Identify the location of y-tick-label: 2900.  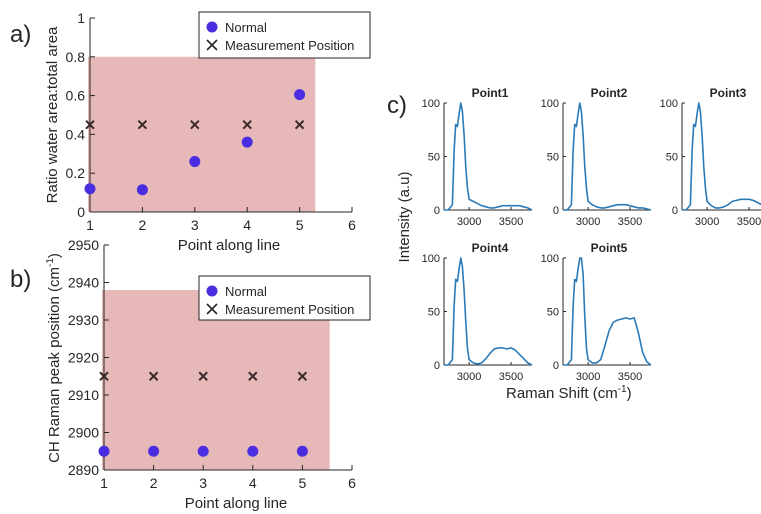
(83, 433).